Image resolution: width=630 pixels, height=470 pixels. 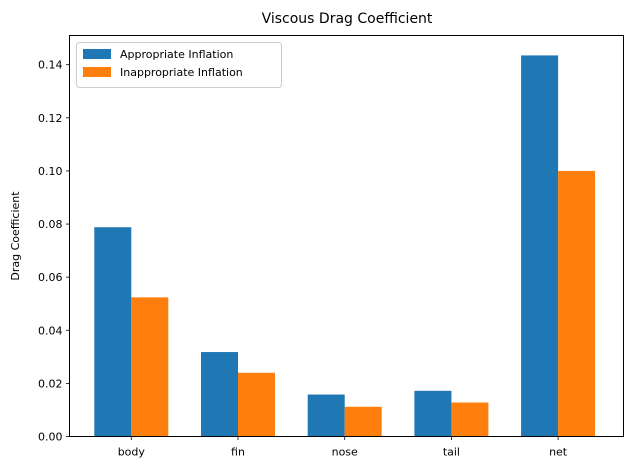 What do you see at coordinates (347, 19) in the screenshot?
I see `chart-title: Viscous Drag Coefficient` at bounding box center [347, 19].